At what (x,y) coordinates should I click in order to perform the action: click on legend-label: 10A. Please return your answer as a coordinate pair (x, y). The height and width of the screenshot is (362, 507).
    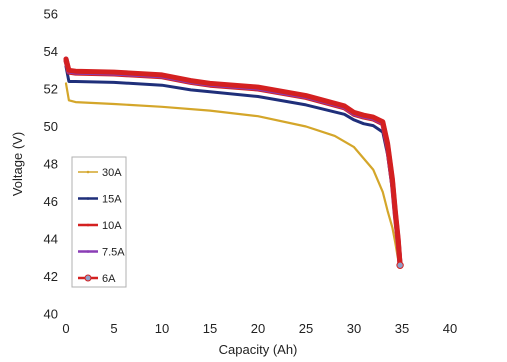
    Looking at the image, I should click on (112, 226).